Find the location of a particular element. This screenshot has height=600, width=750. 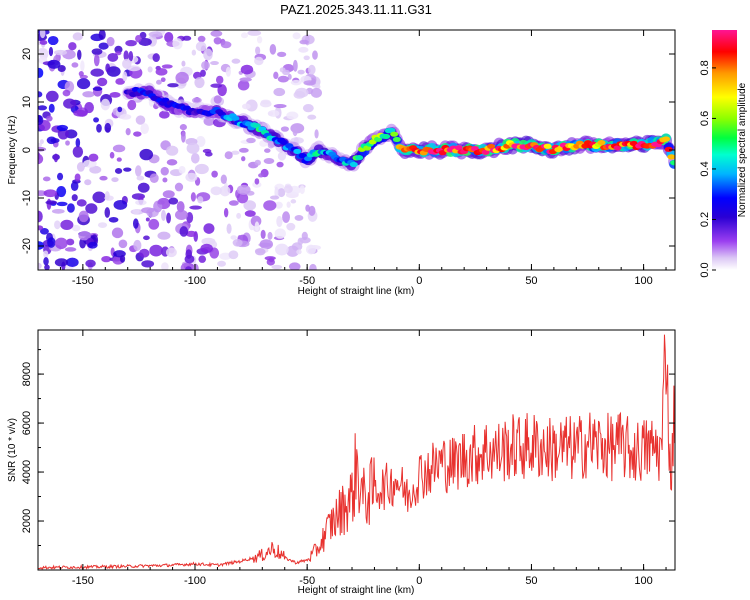

chart-title: PAZ1.2025.343.11.11.G31 is located at coordinates (356, 9).